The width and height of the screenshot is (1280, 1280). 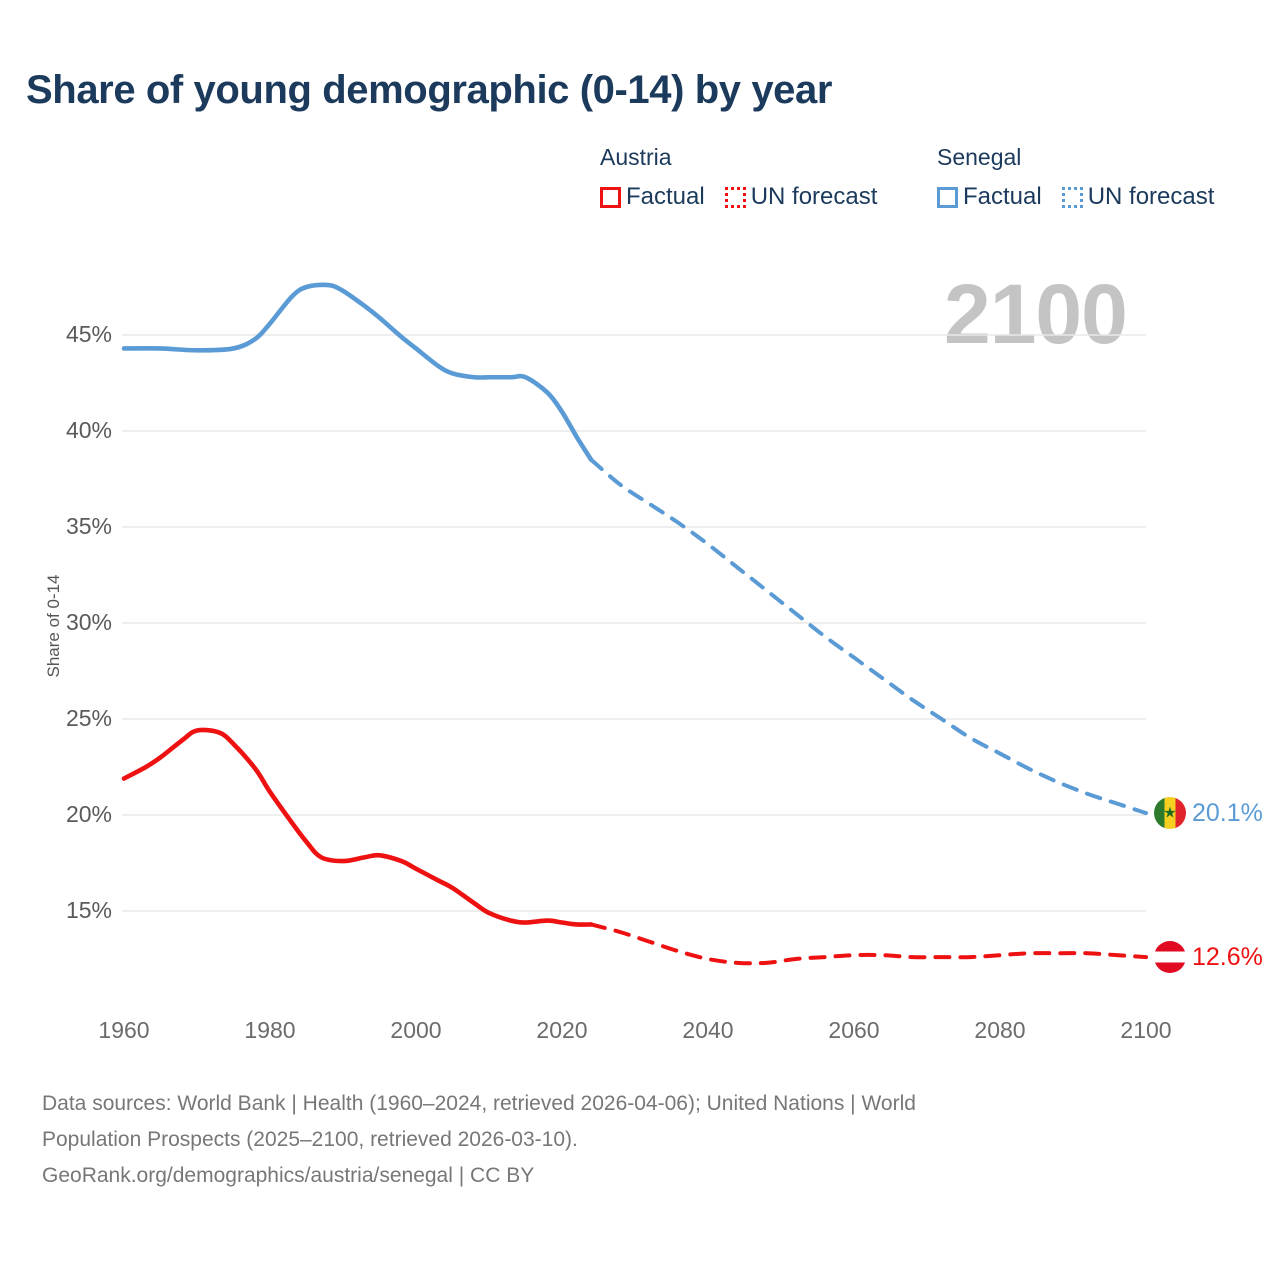 I want to click on x-axis-tick-label: 2080, so click(x=1000, y=1030).